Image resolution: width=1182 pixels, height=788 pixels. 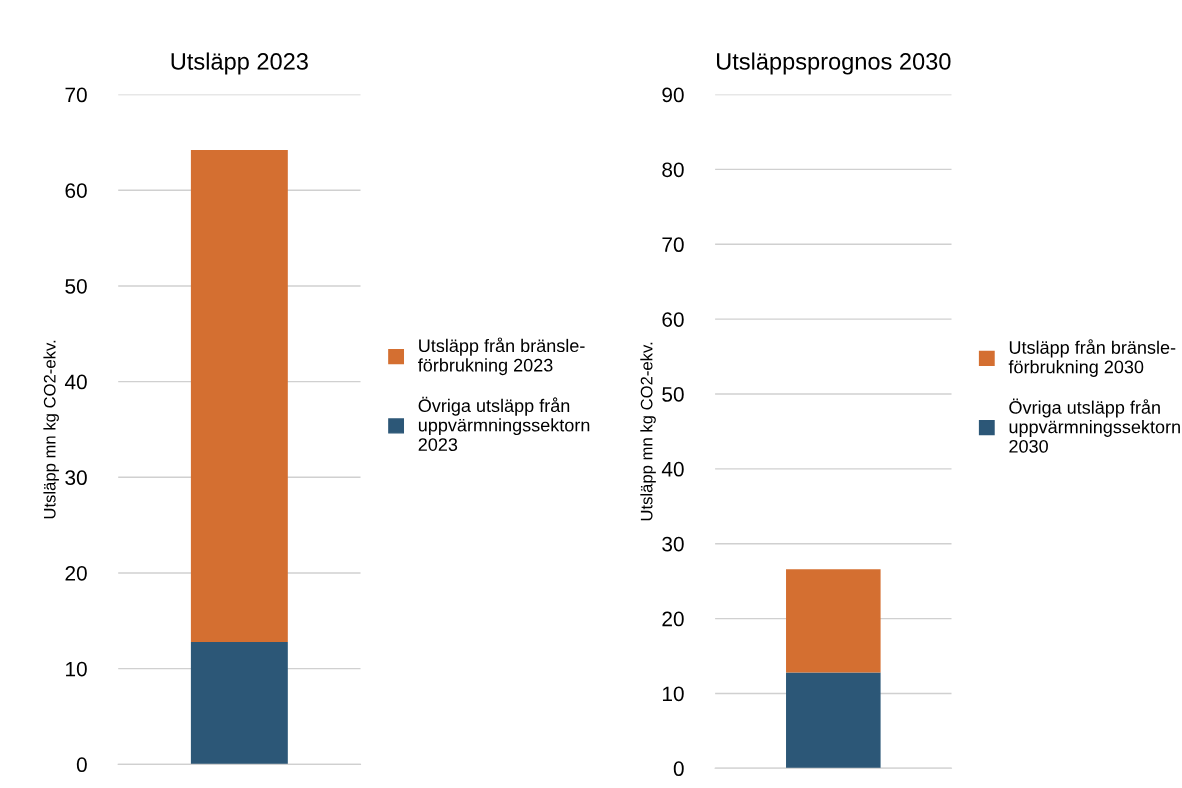 I want to click on legend-label: Utsläpp från bränsle- förbrukning 2023, so click(x=501, y=356).